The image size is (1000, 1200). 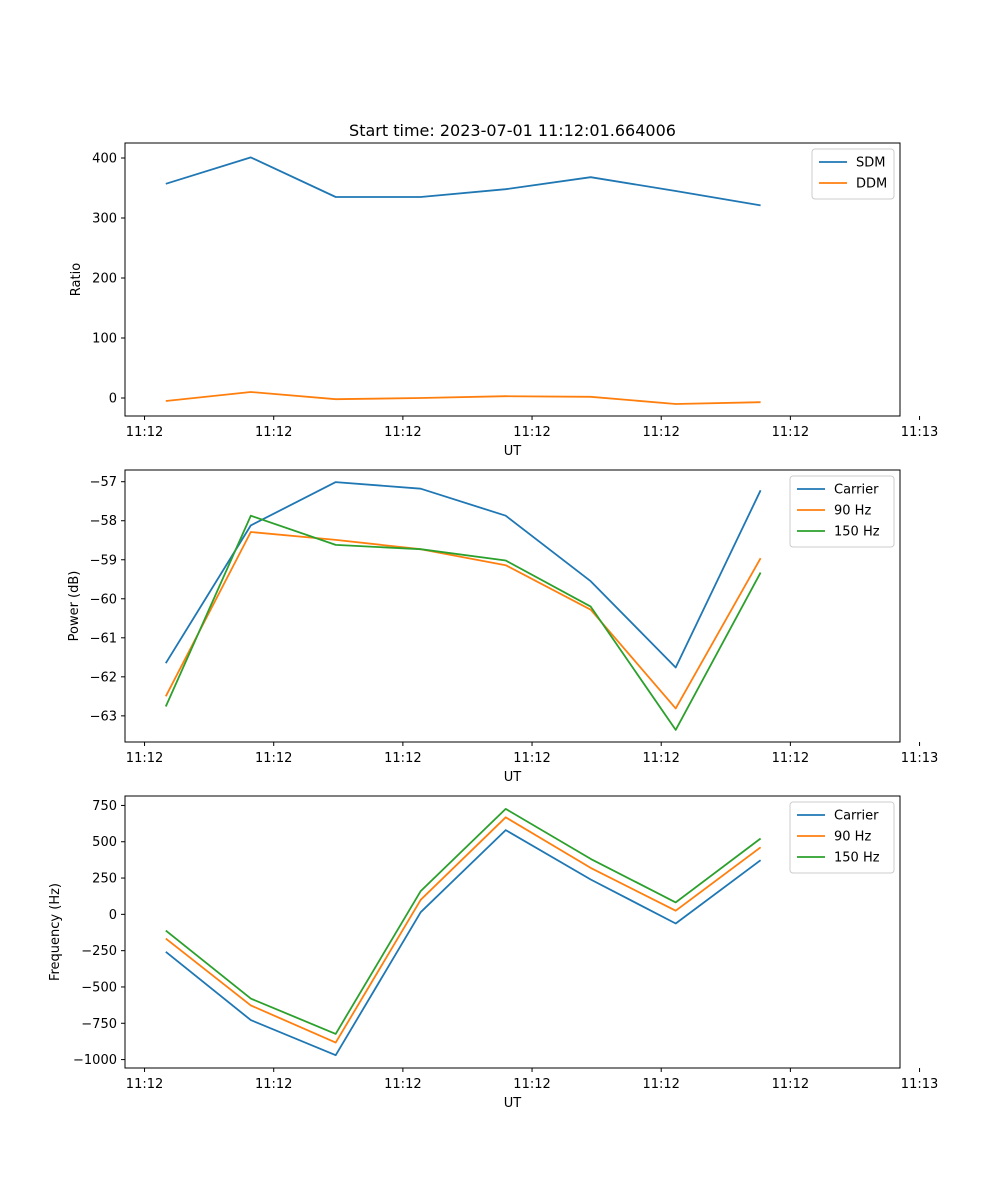 I want to click on chart-2-y-tick-label: −58, so click(x=103, y=521).